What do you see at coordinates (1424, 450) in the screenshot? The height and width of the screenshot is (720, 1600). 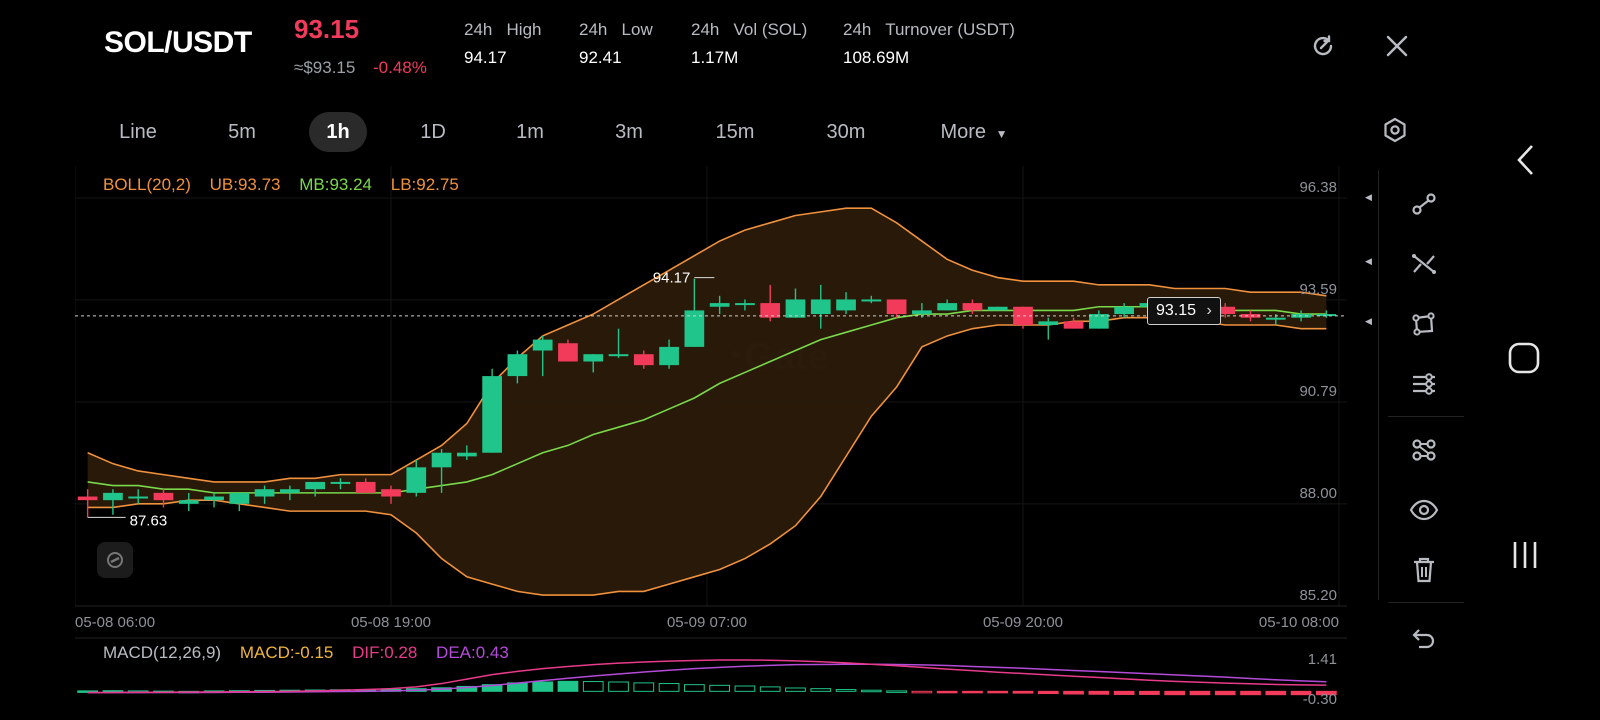 I see `indicator-tool` at bounding box center [1424, 450].